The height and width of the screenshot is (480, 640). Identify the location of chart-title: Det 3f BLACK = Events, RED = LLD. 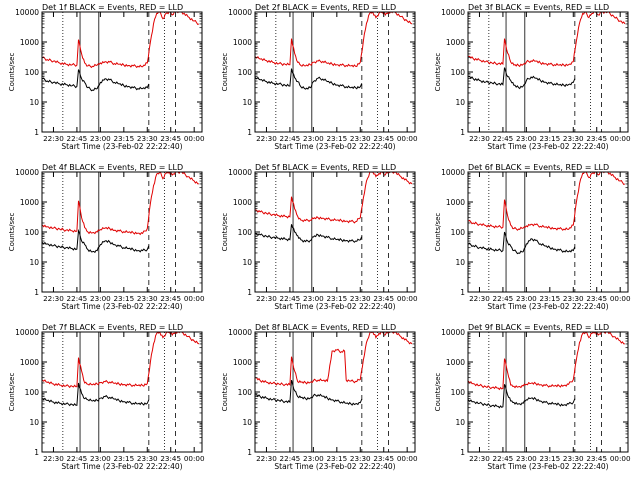
(538, 7).